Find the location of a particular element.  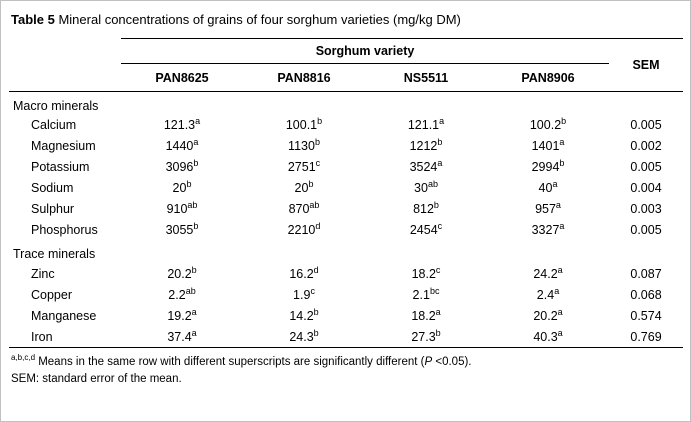

value-number: 40.3 is located at coordinates (545, 337).